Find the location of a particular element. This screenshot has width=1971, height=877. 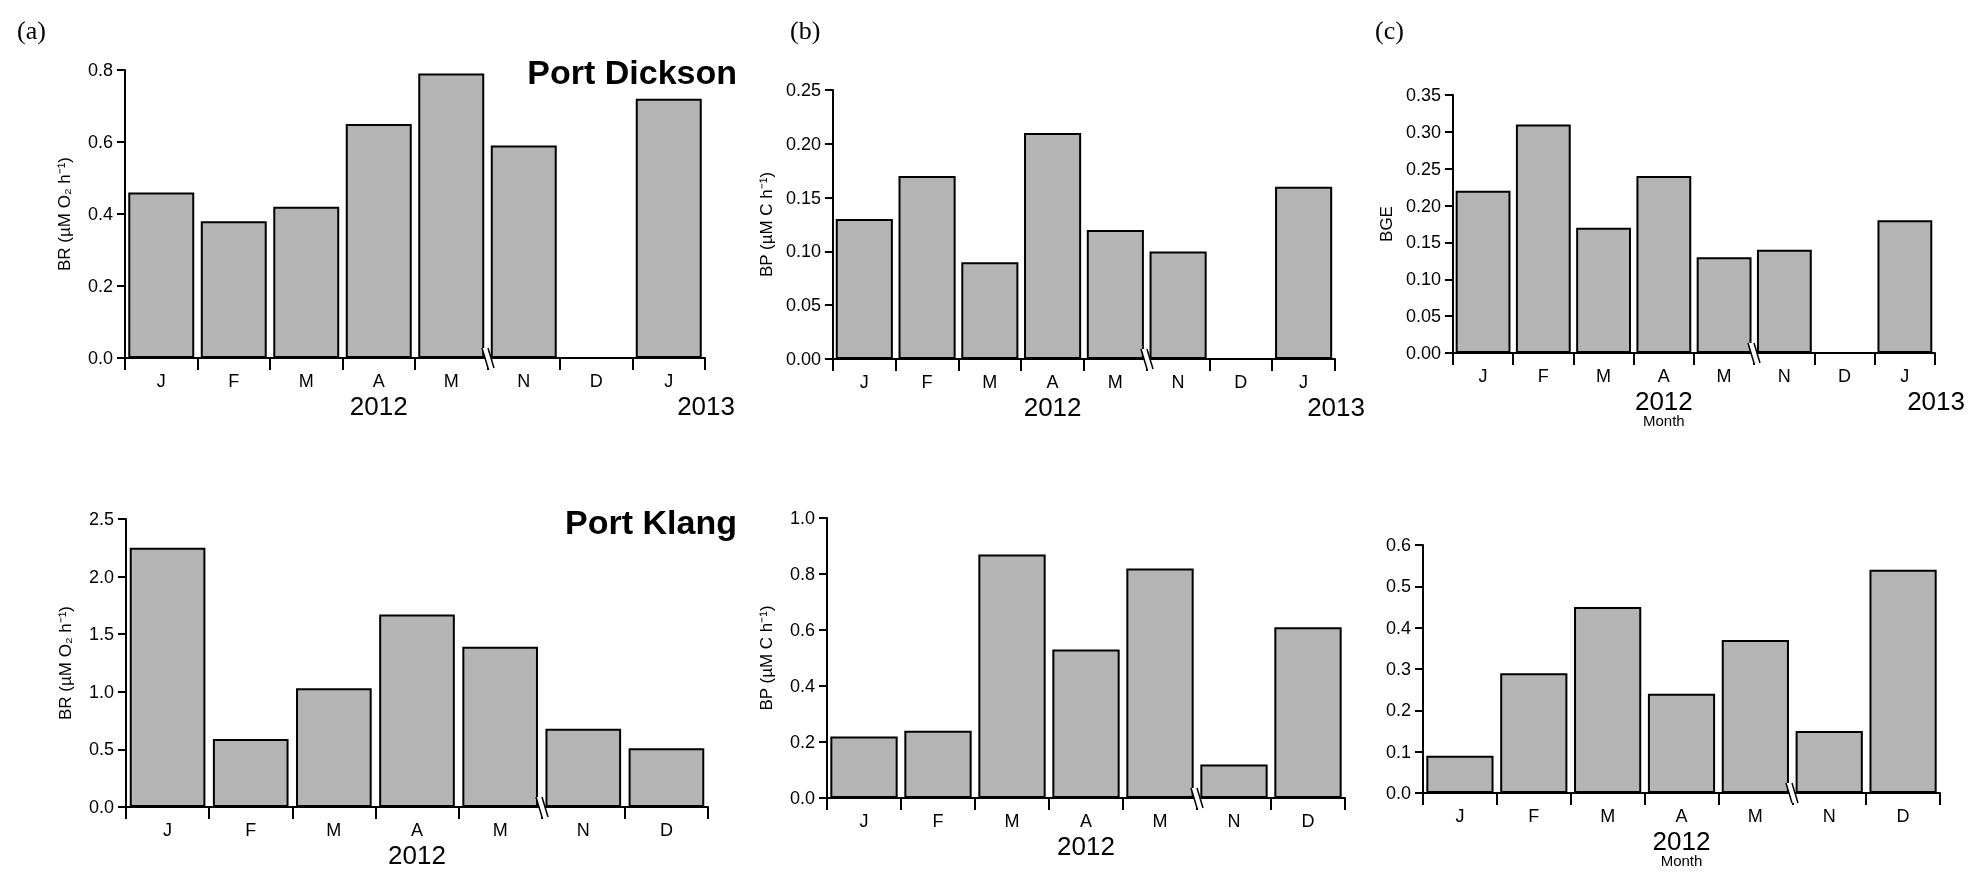

chart-subtitle: Port Klang is located at coordinates (651, 522).